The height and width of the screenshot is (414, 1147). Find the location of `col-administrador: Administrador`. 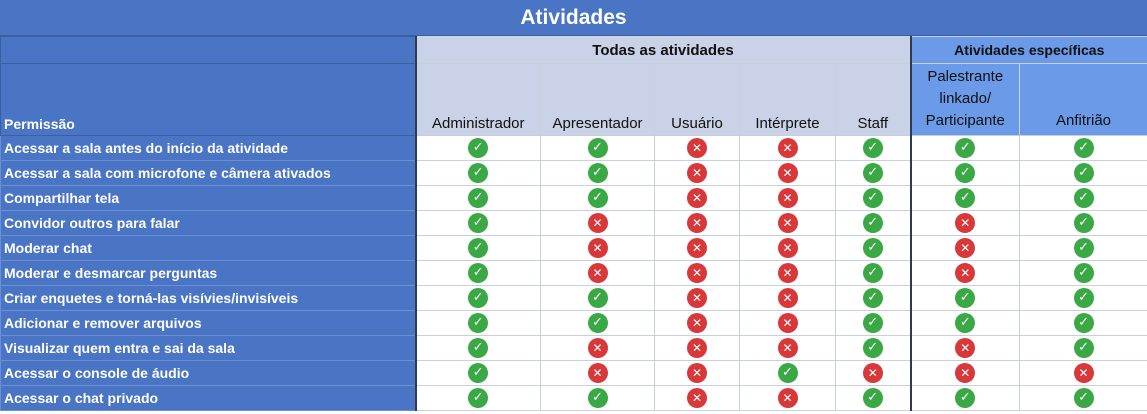

col-administrador: Administrador is located at coordinates (477, 99).